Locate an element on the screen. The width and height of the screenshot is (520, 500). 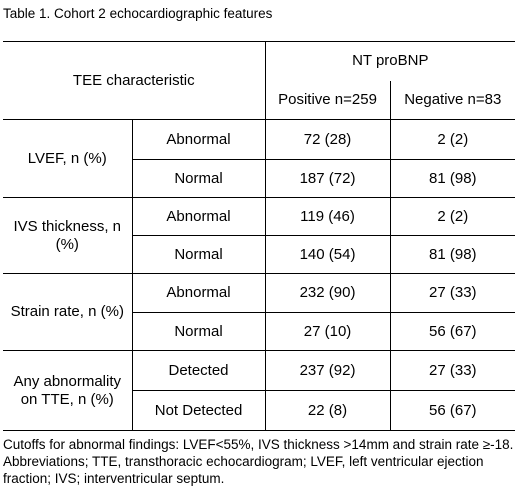
positive-cell: 232 (90) is located at coordinates (327, 293).